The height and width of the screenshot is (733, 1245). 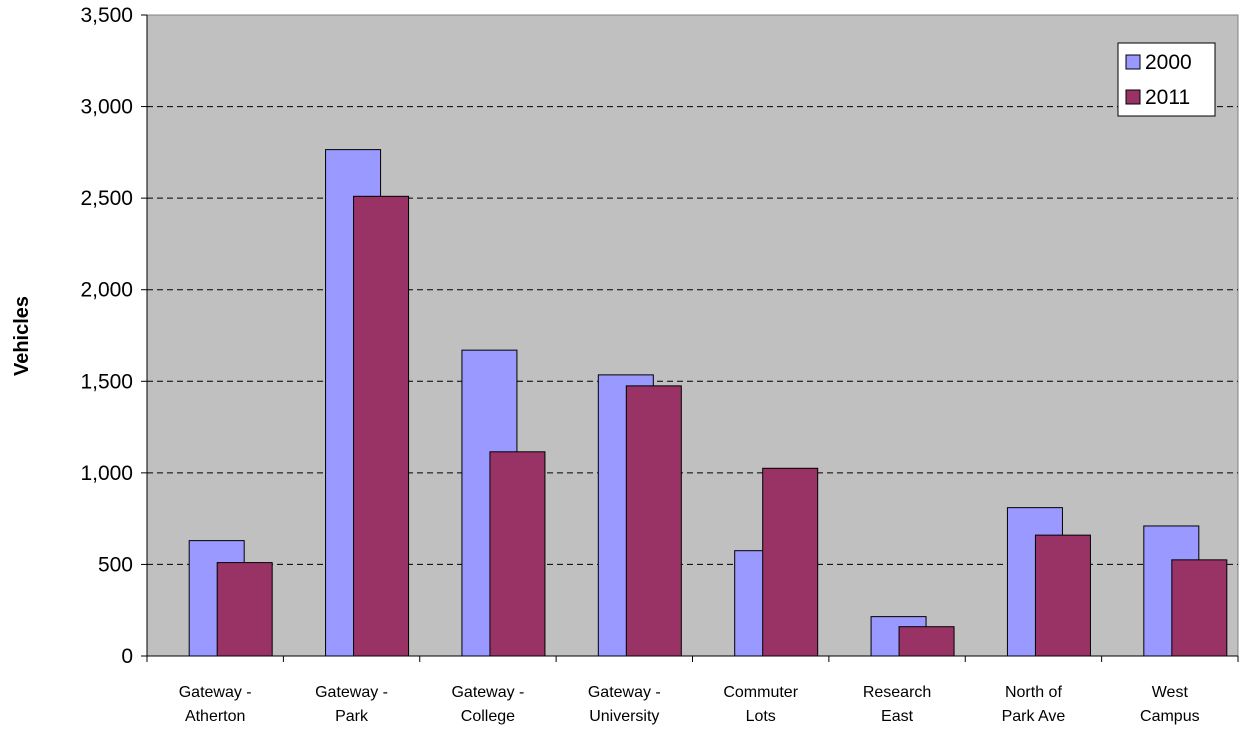 I want to click on x-tick-label: University, so click(x=624, y=716).